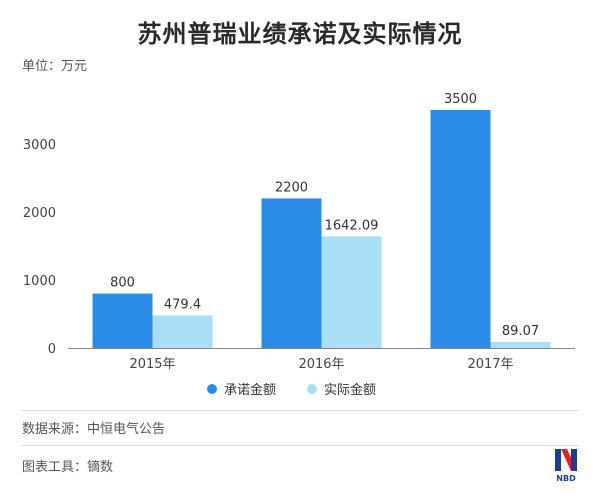 This screenshot has height=497, width=600. I want to click on value-label-promised: 3500, so click(460, 99).